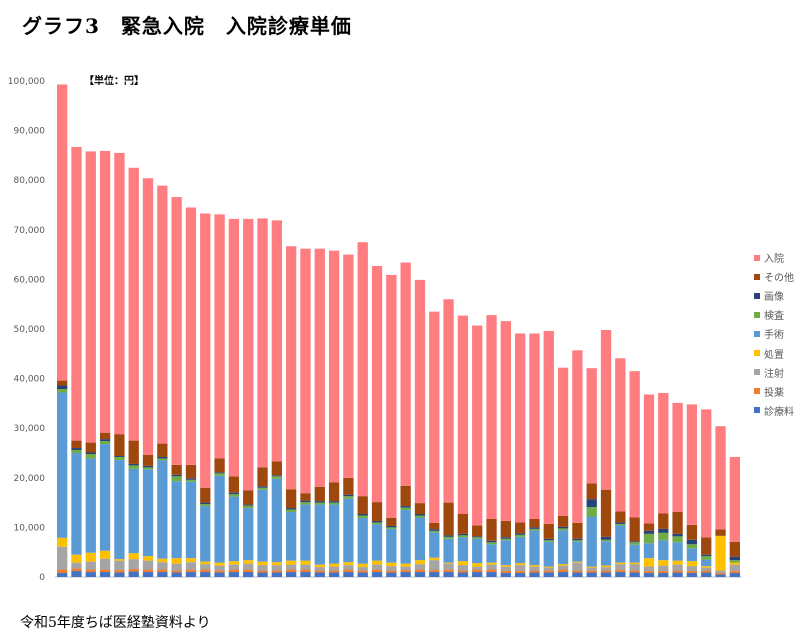 This screenshot has width=810, height=636. I want to click on legend-item: 投薬, so click(774, 391).